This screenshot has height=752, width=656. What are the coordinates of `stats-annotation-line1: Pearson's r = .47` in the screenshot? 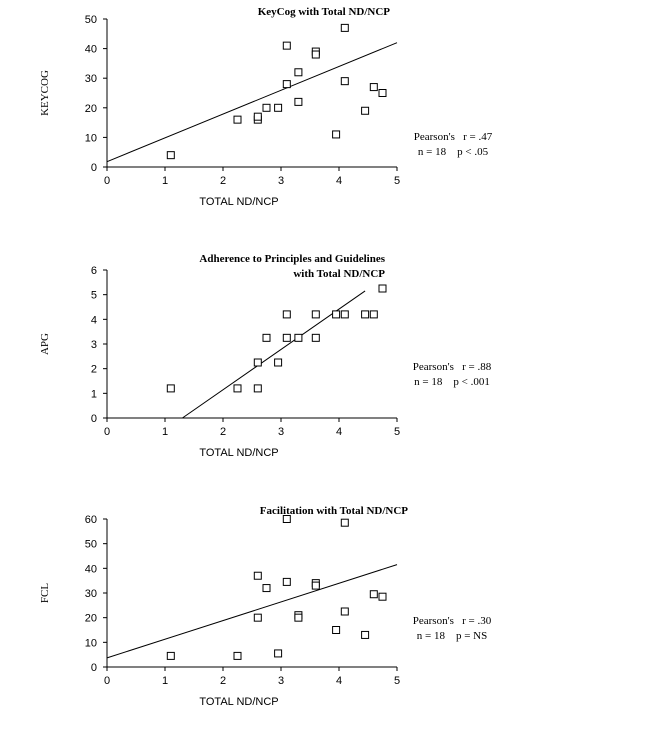 It's located at (453, 137).